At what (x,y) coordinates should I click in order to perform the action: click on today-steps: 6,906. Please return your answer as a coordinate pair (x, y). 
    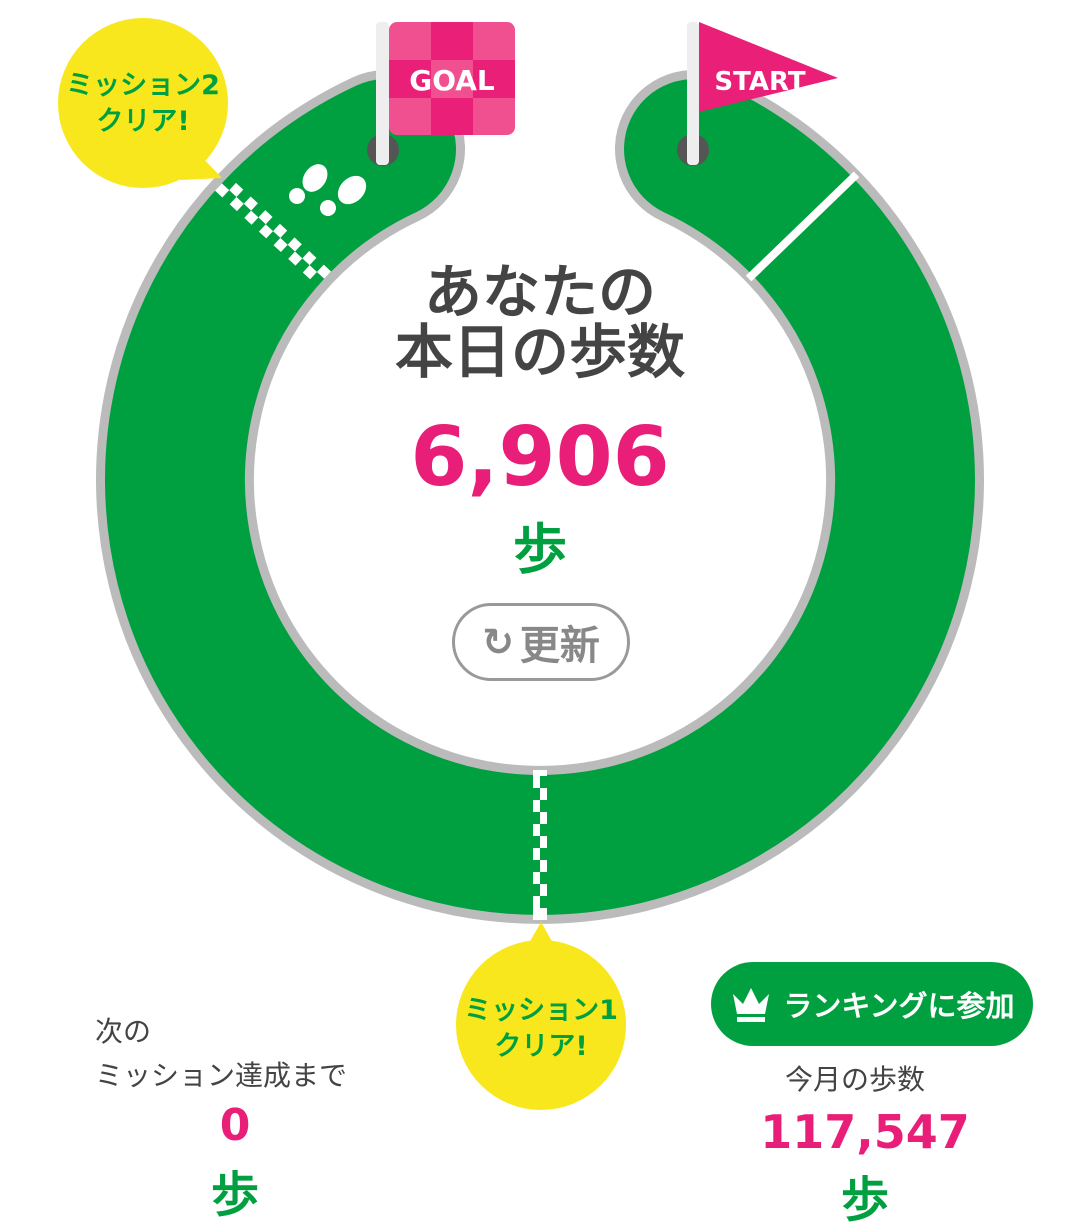
    Looking at the image, I should click on (540, 457).